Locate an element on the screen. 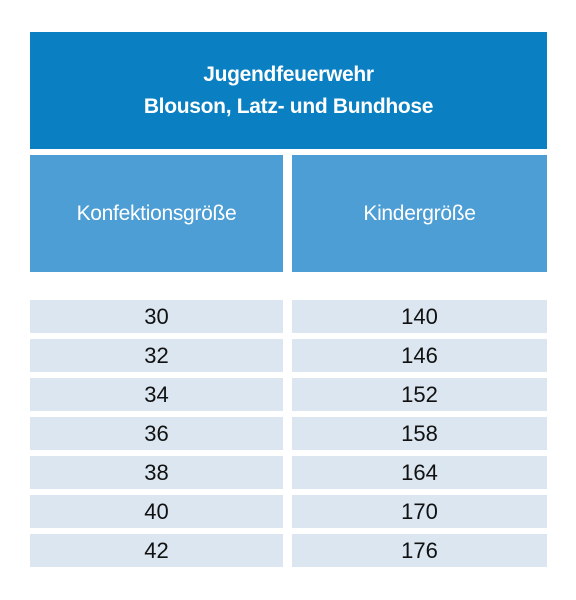 The width and height of the screenshot is (576, 600). konfektion-cell: 36 is located at coordinates (156, 433).